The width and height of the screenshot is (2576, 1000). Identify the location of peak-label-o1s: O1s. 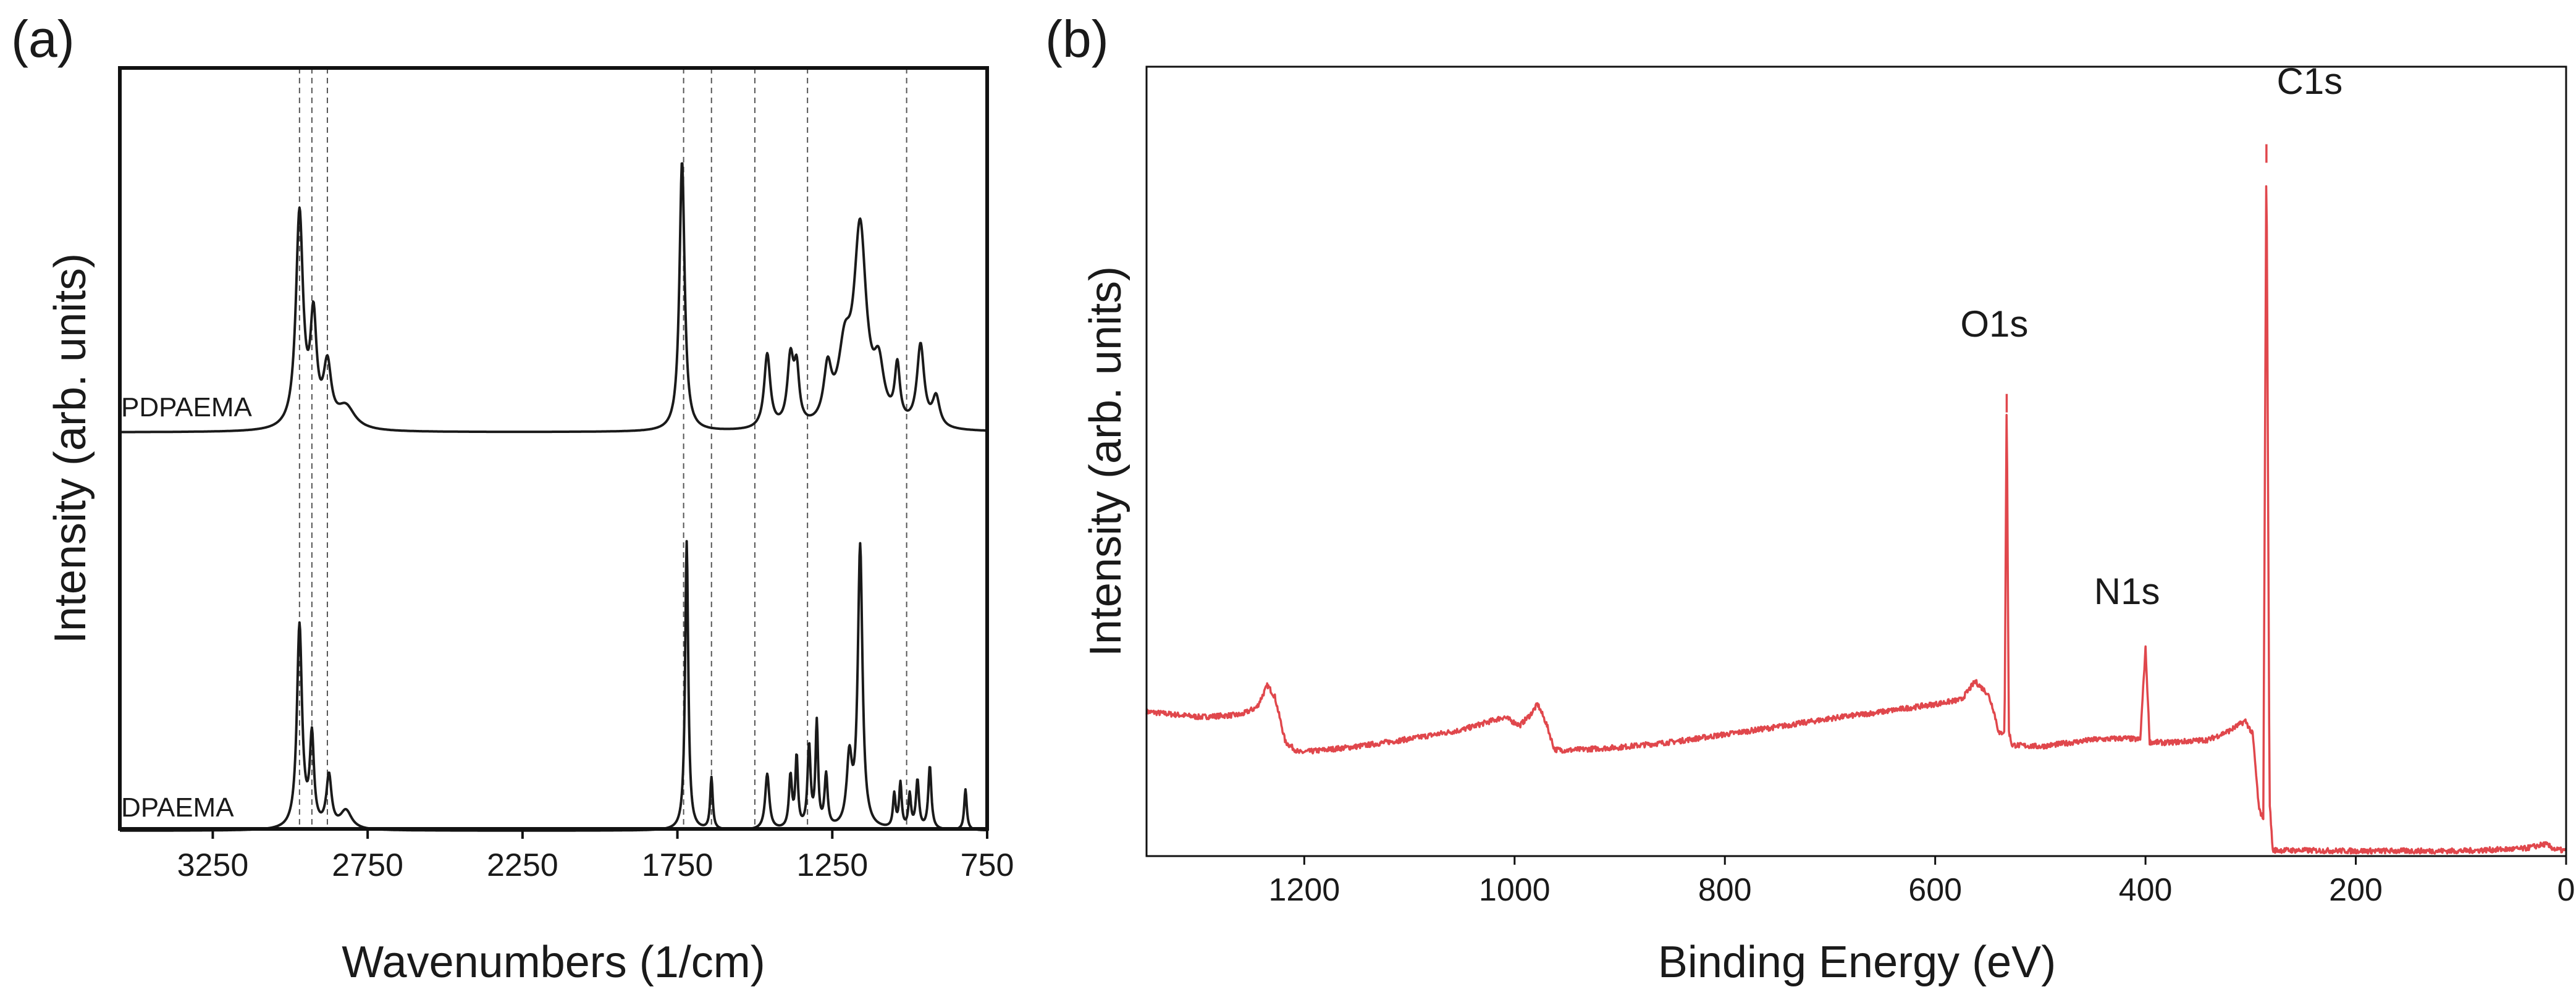
(1994, 324).